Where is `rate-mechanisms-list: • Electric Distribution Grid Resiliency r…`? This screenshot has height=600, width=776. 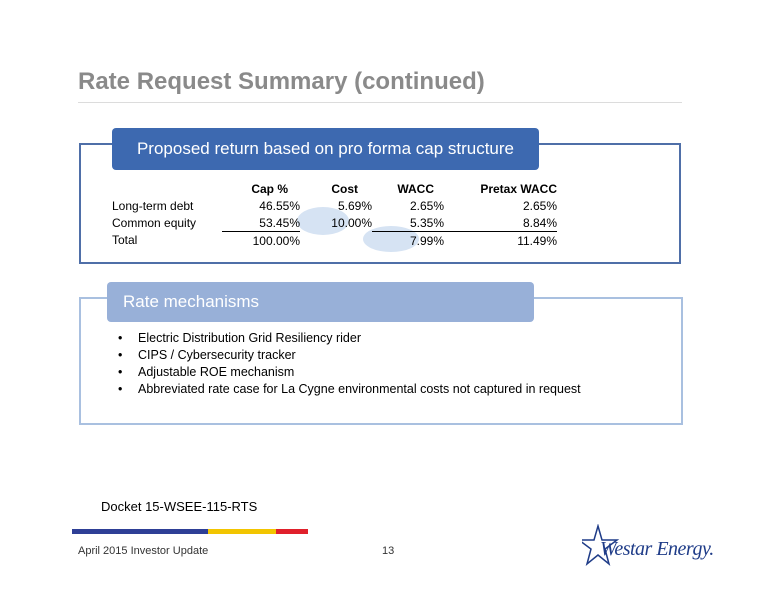 rate-mechanisms-list: • Electric Distribution Grid Resiliency r… is located at coordinates (349, 364).